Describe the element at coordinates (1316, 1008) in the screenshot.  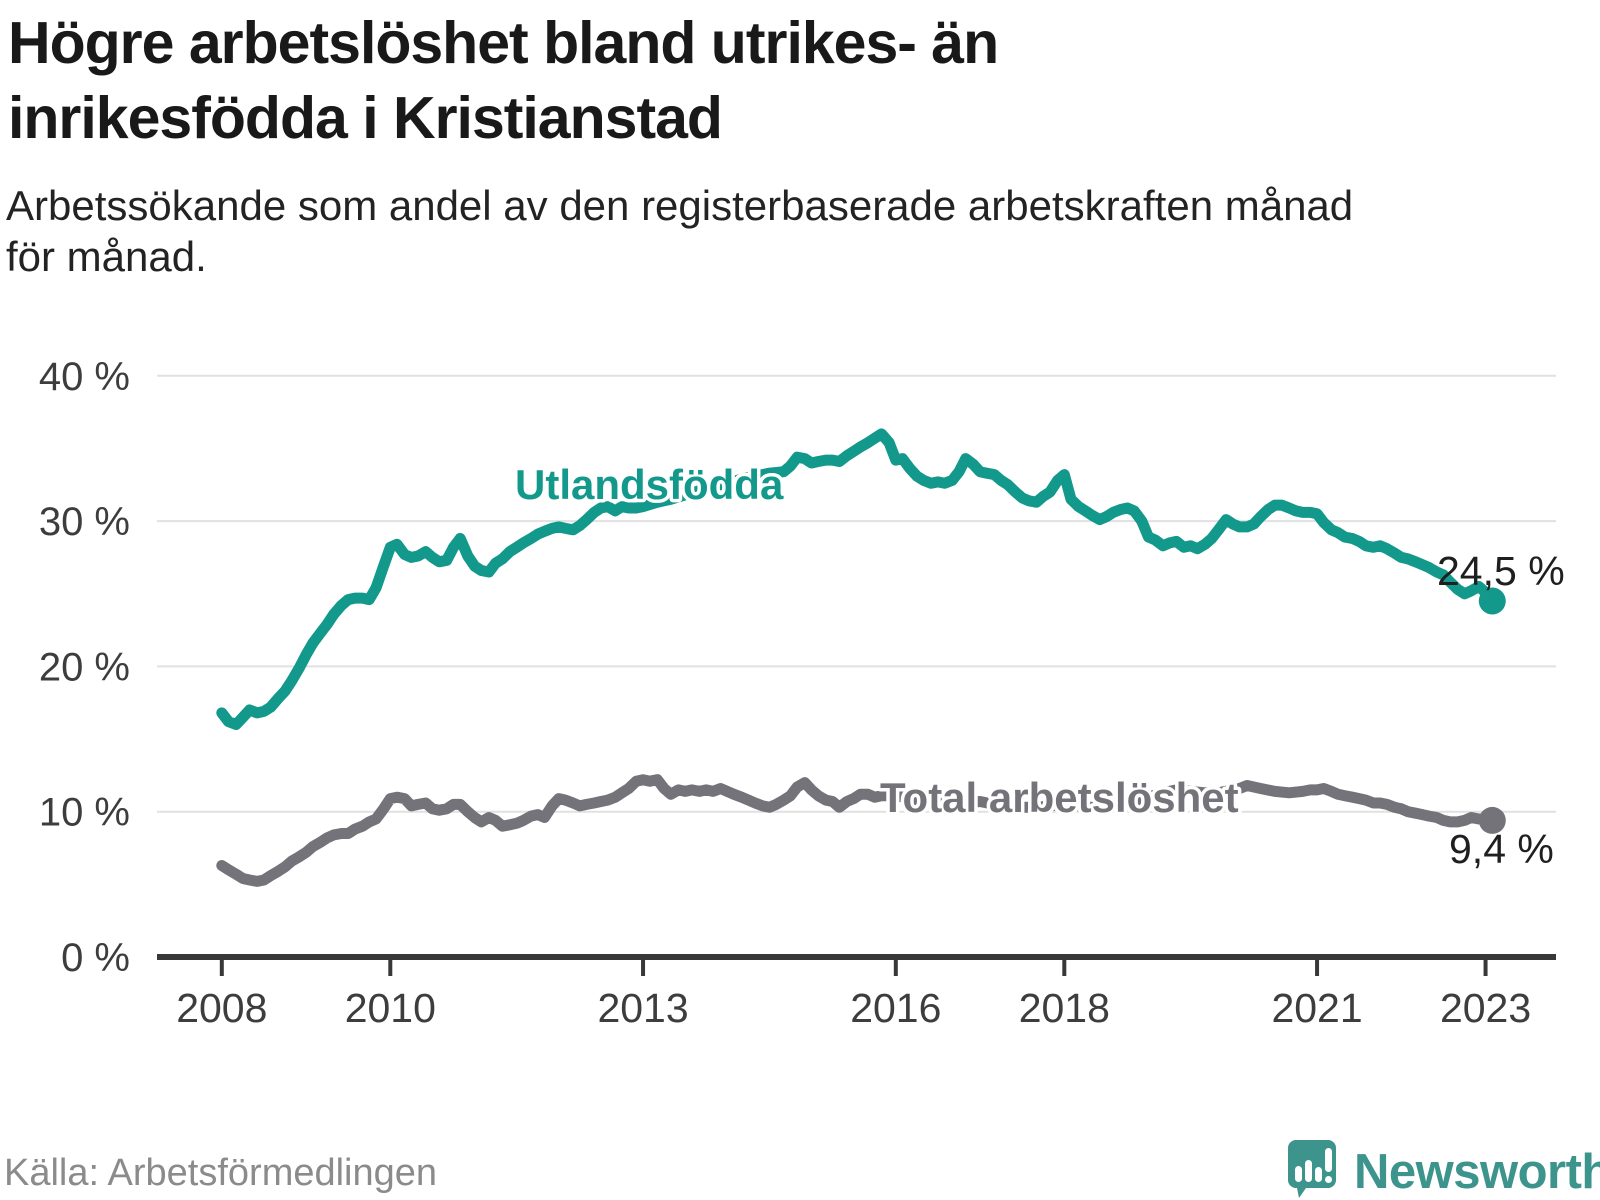
I see `x-tick-label-2021: 2021` at that location.